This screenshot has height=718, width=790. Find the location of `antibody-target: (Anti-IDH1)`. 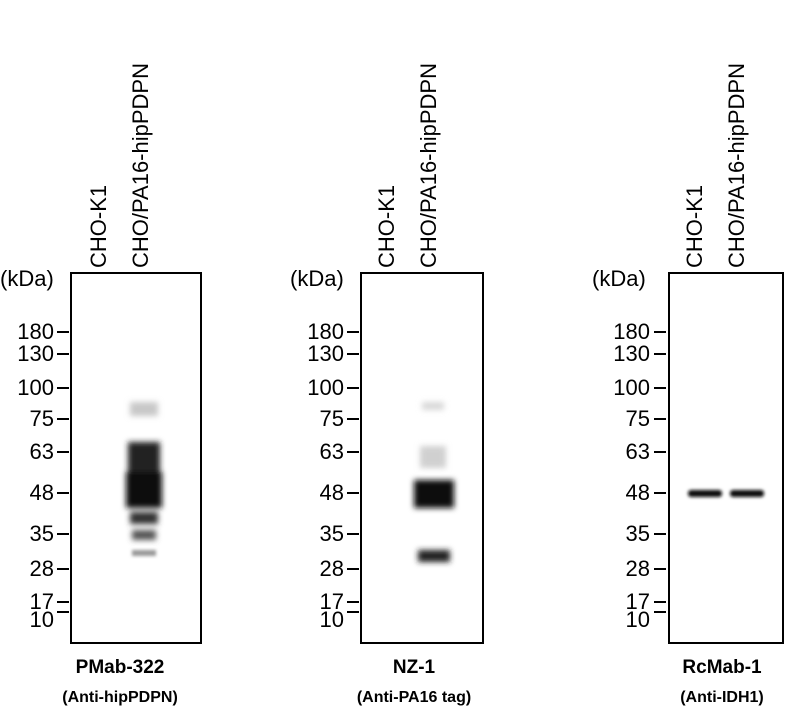

antibody-target: (Anti-IDH1) is located at coordinates (722, 697).